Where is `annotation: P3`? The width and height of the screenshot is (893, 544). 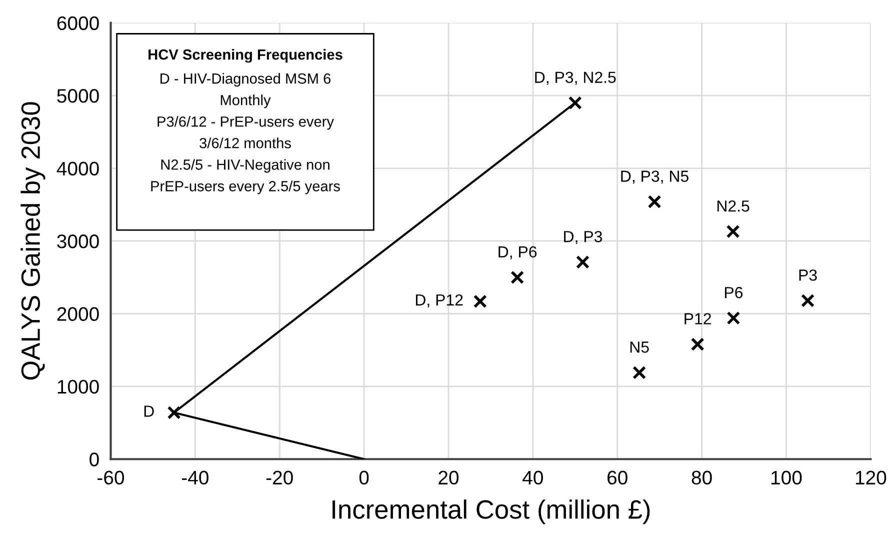 annotation: P3 is located at coordinates (808, 275).